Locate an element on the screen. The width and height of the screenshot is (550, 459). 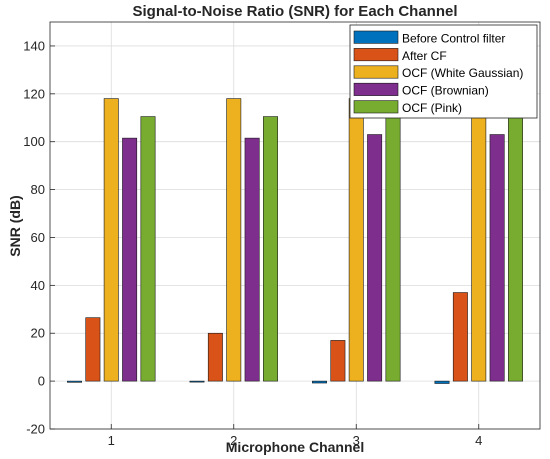
x-tick-label: 2 is located at coordinates (233, 440).